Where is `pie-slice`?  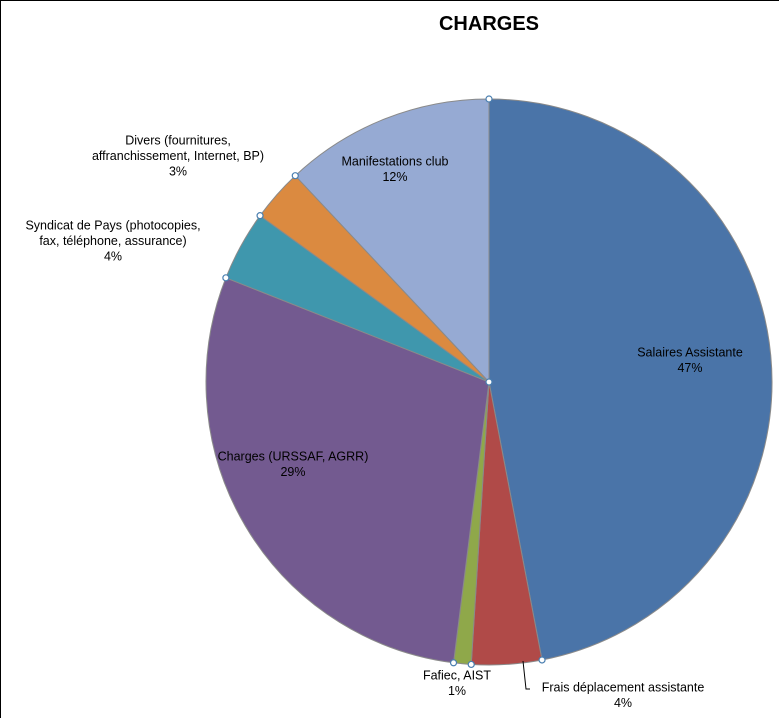
pie-slice is located at coordinates (392, 241).